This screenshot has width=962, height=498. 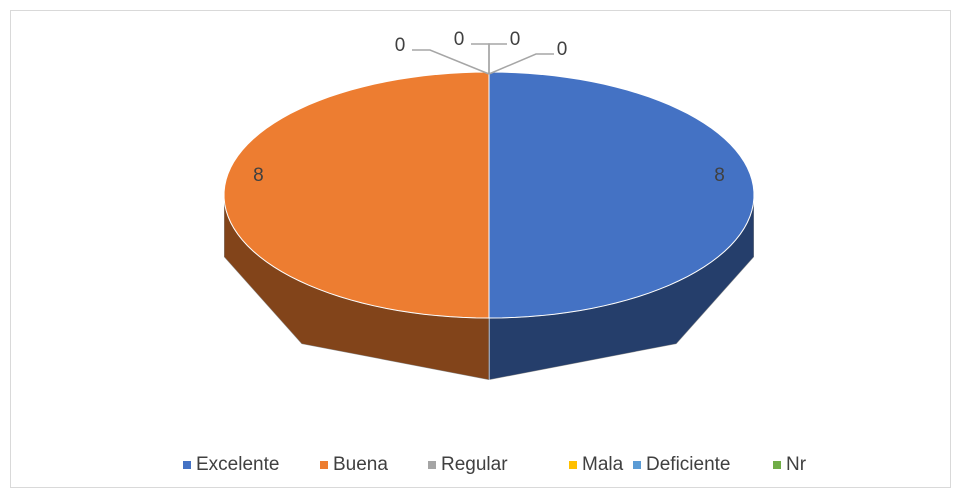 What do you see at coordinates (796, 464) in the screenshot?
I see `legend-label: Nr` at bounding box center [796, 464].